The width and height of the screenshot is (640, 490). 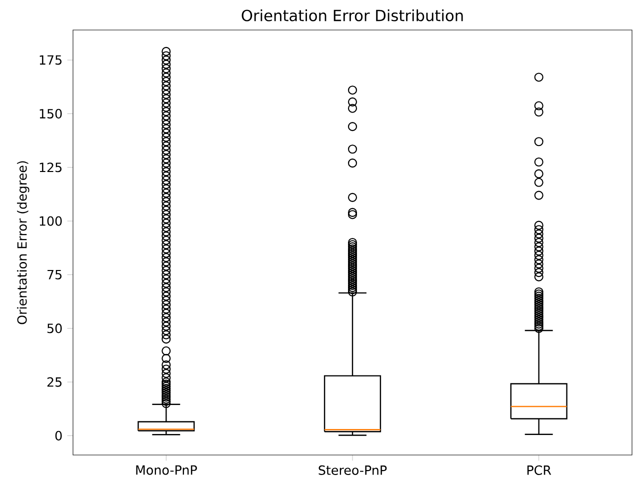 What do you see at coordinates (58, 435) in the screenshot?
I see `y-tick-label: 0` at bounding box center [58, 435].